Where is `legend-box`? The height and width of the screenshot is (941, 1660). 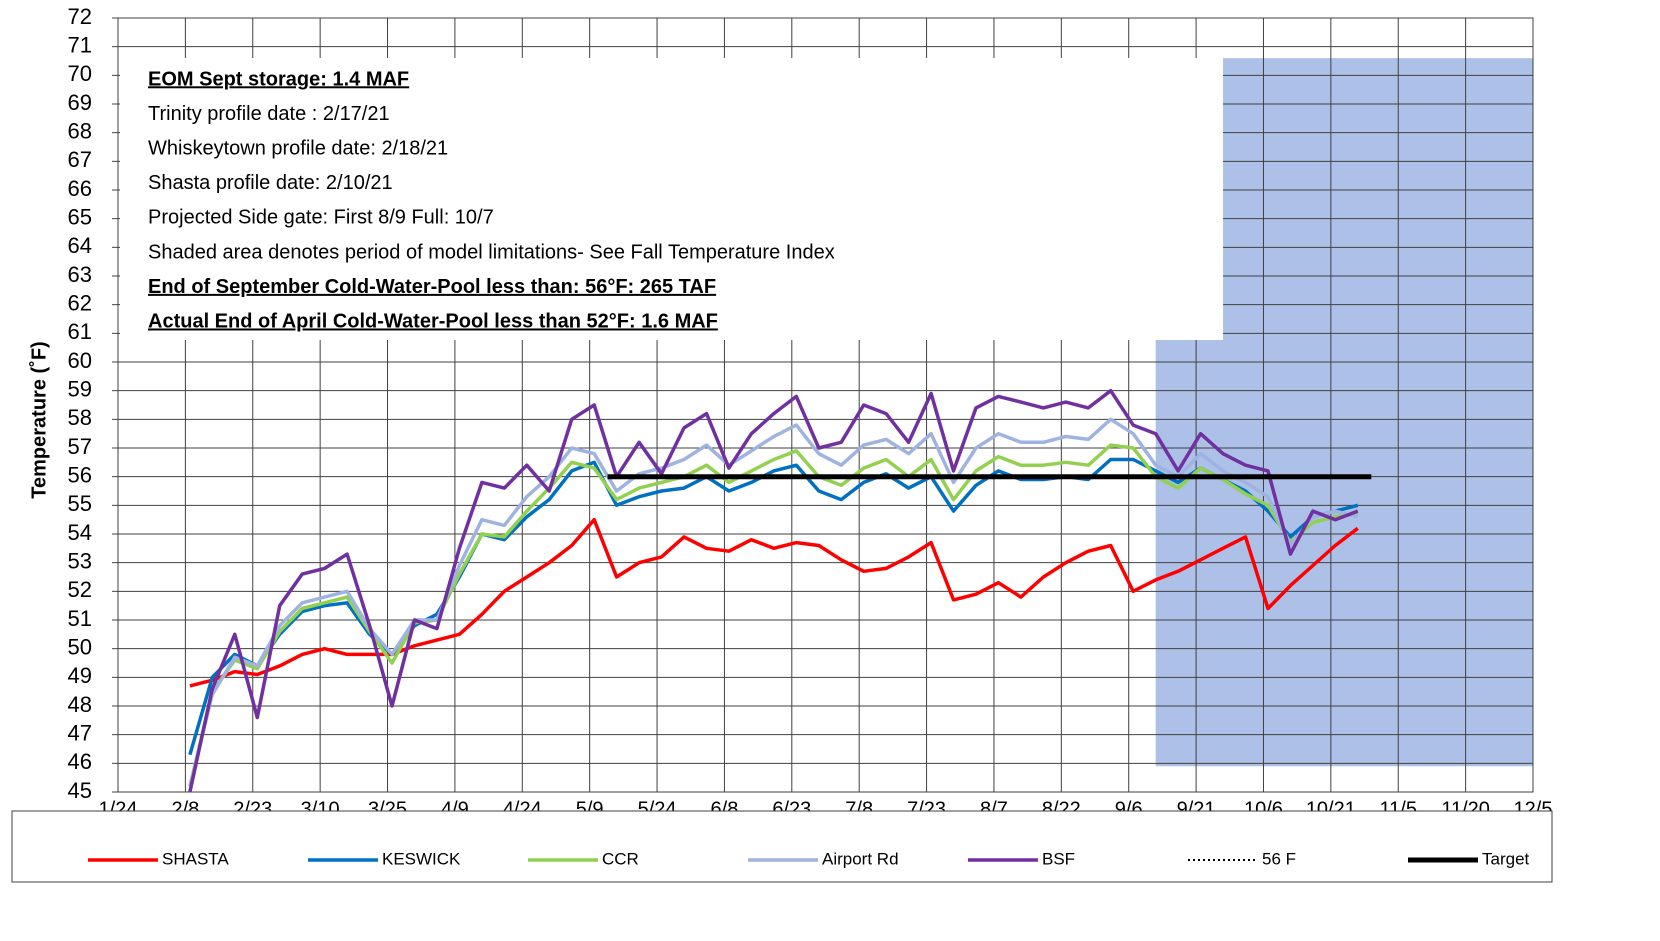 legend-box is located at coordinates (782, 846).